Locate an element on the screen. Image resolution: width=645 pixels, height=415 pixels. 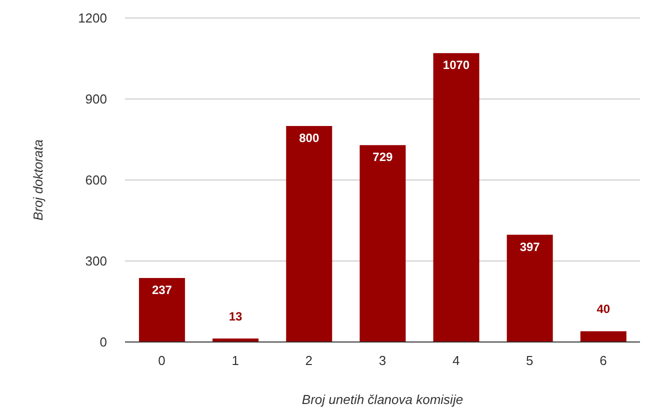
data-label: 237 is located at coordinates (162, 290).